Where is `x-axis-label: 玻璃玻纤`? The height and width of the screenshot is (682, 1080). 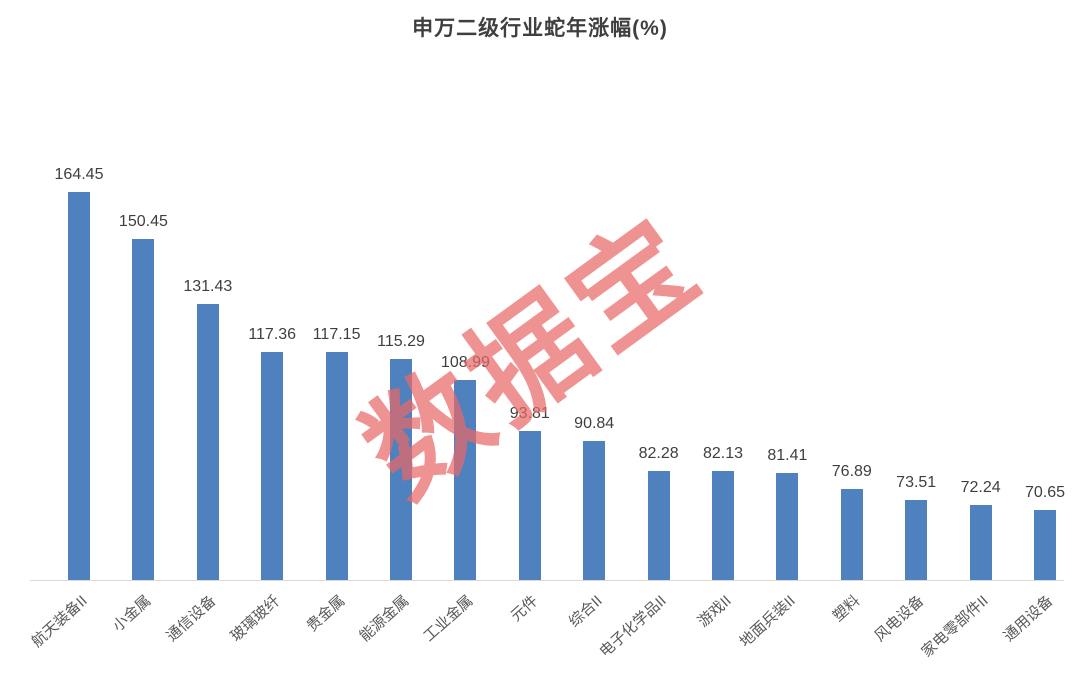
x-axis-label: 玻璃玻纤 is located at coordinates (255, 619).